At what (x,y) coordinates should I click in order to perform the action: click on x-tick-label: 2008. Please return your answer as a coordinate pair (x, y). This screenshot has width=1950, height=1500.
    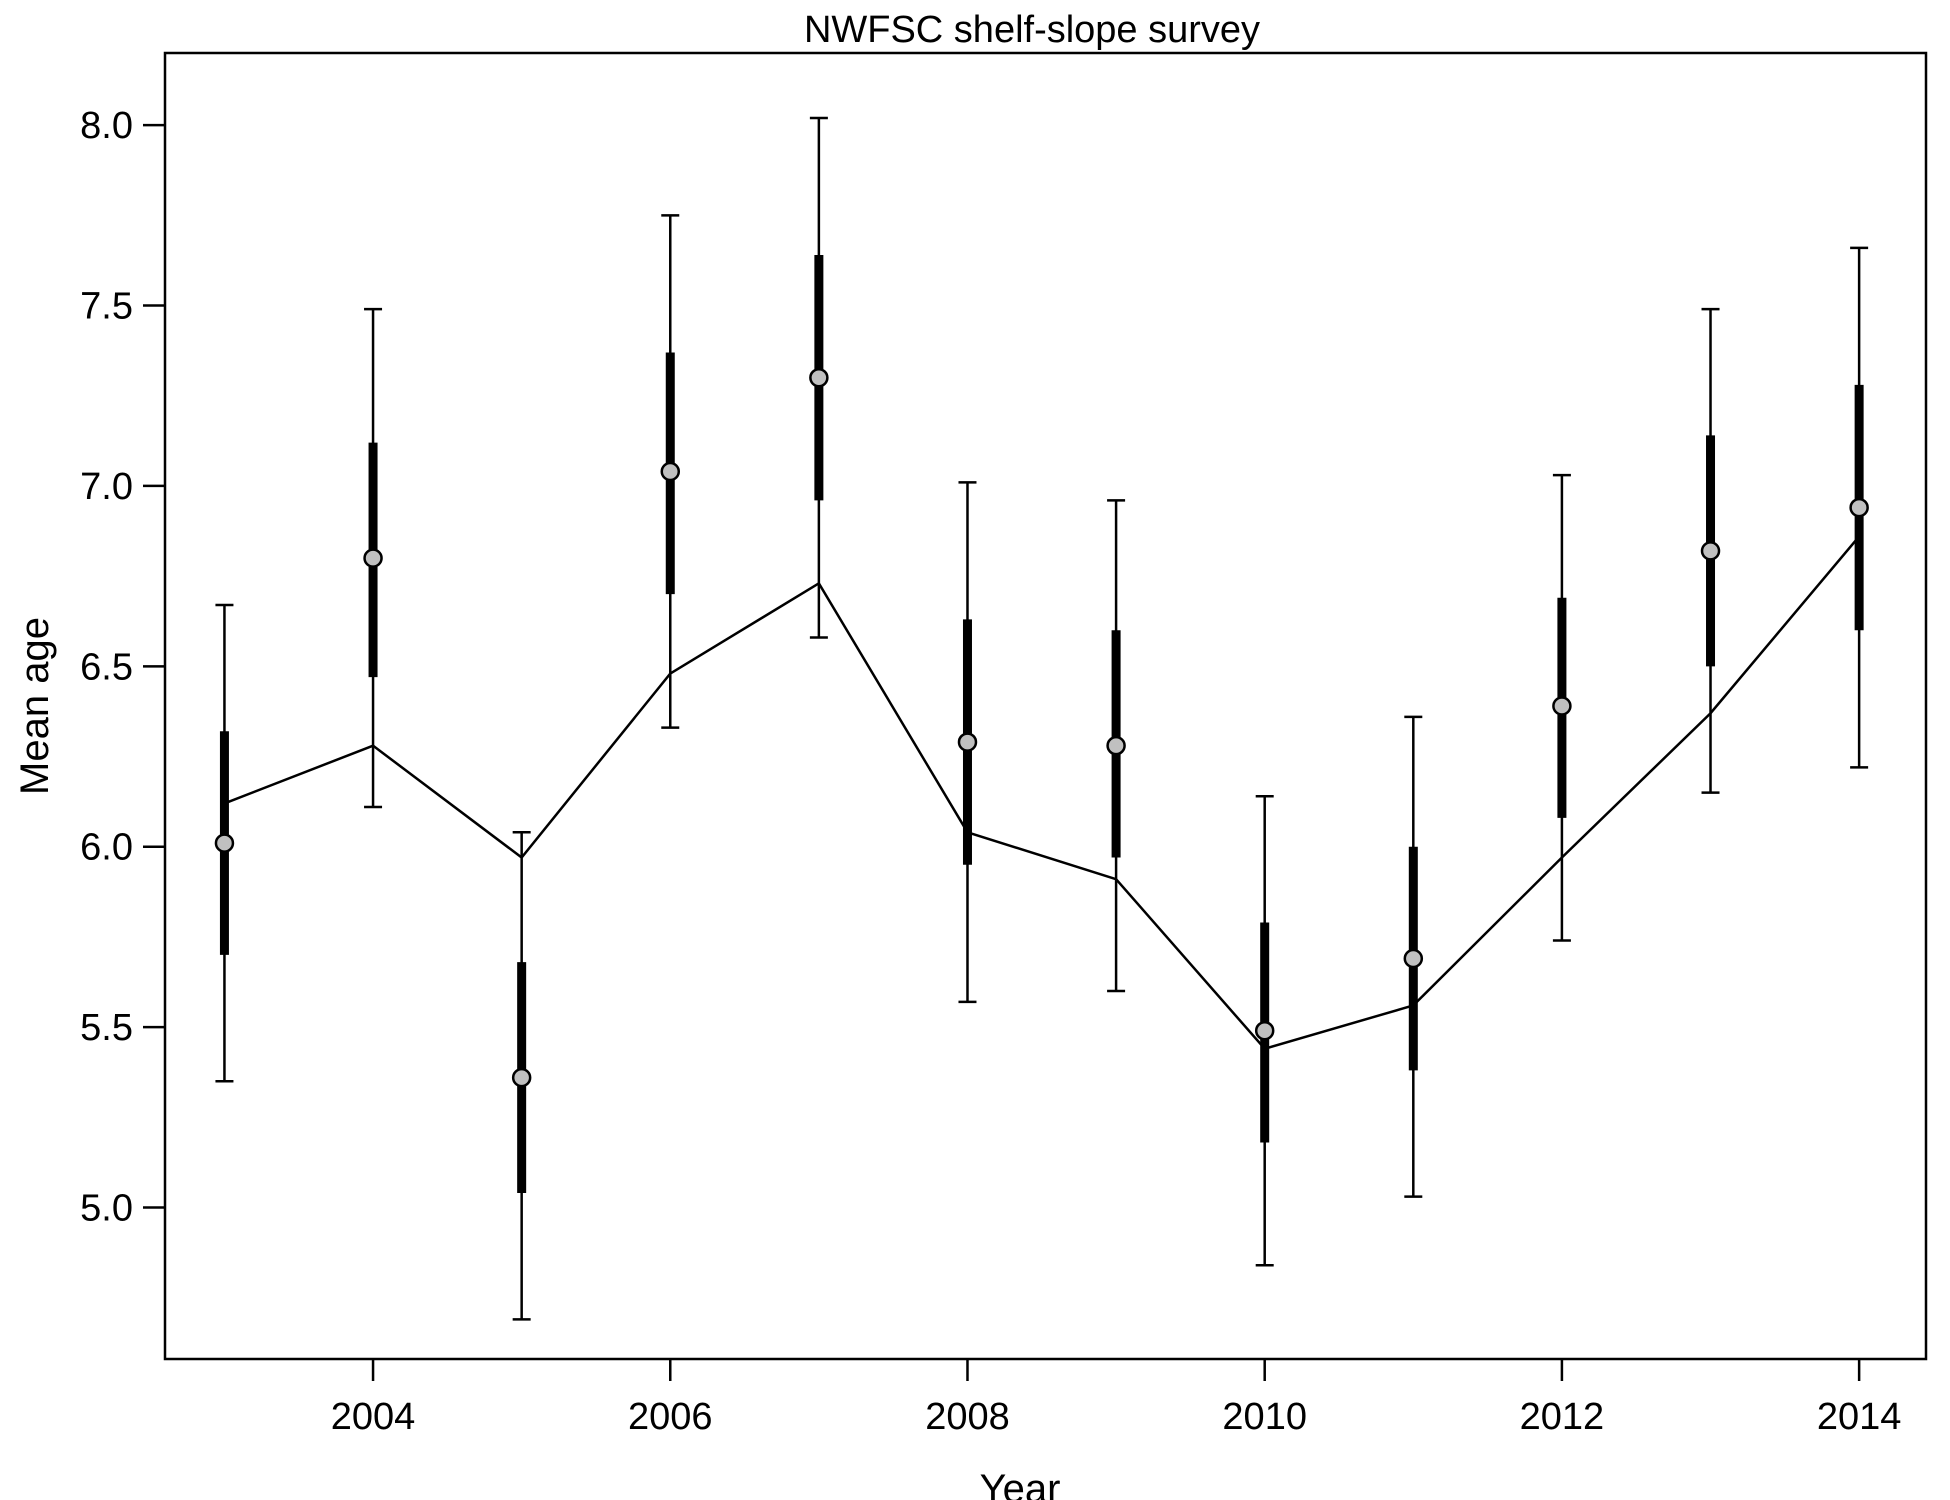
    Looking at the image, I should click on (967, 1417).